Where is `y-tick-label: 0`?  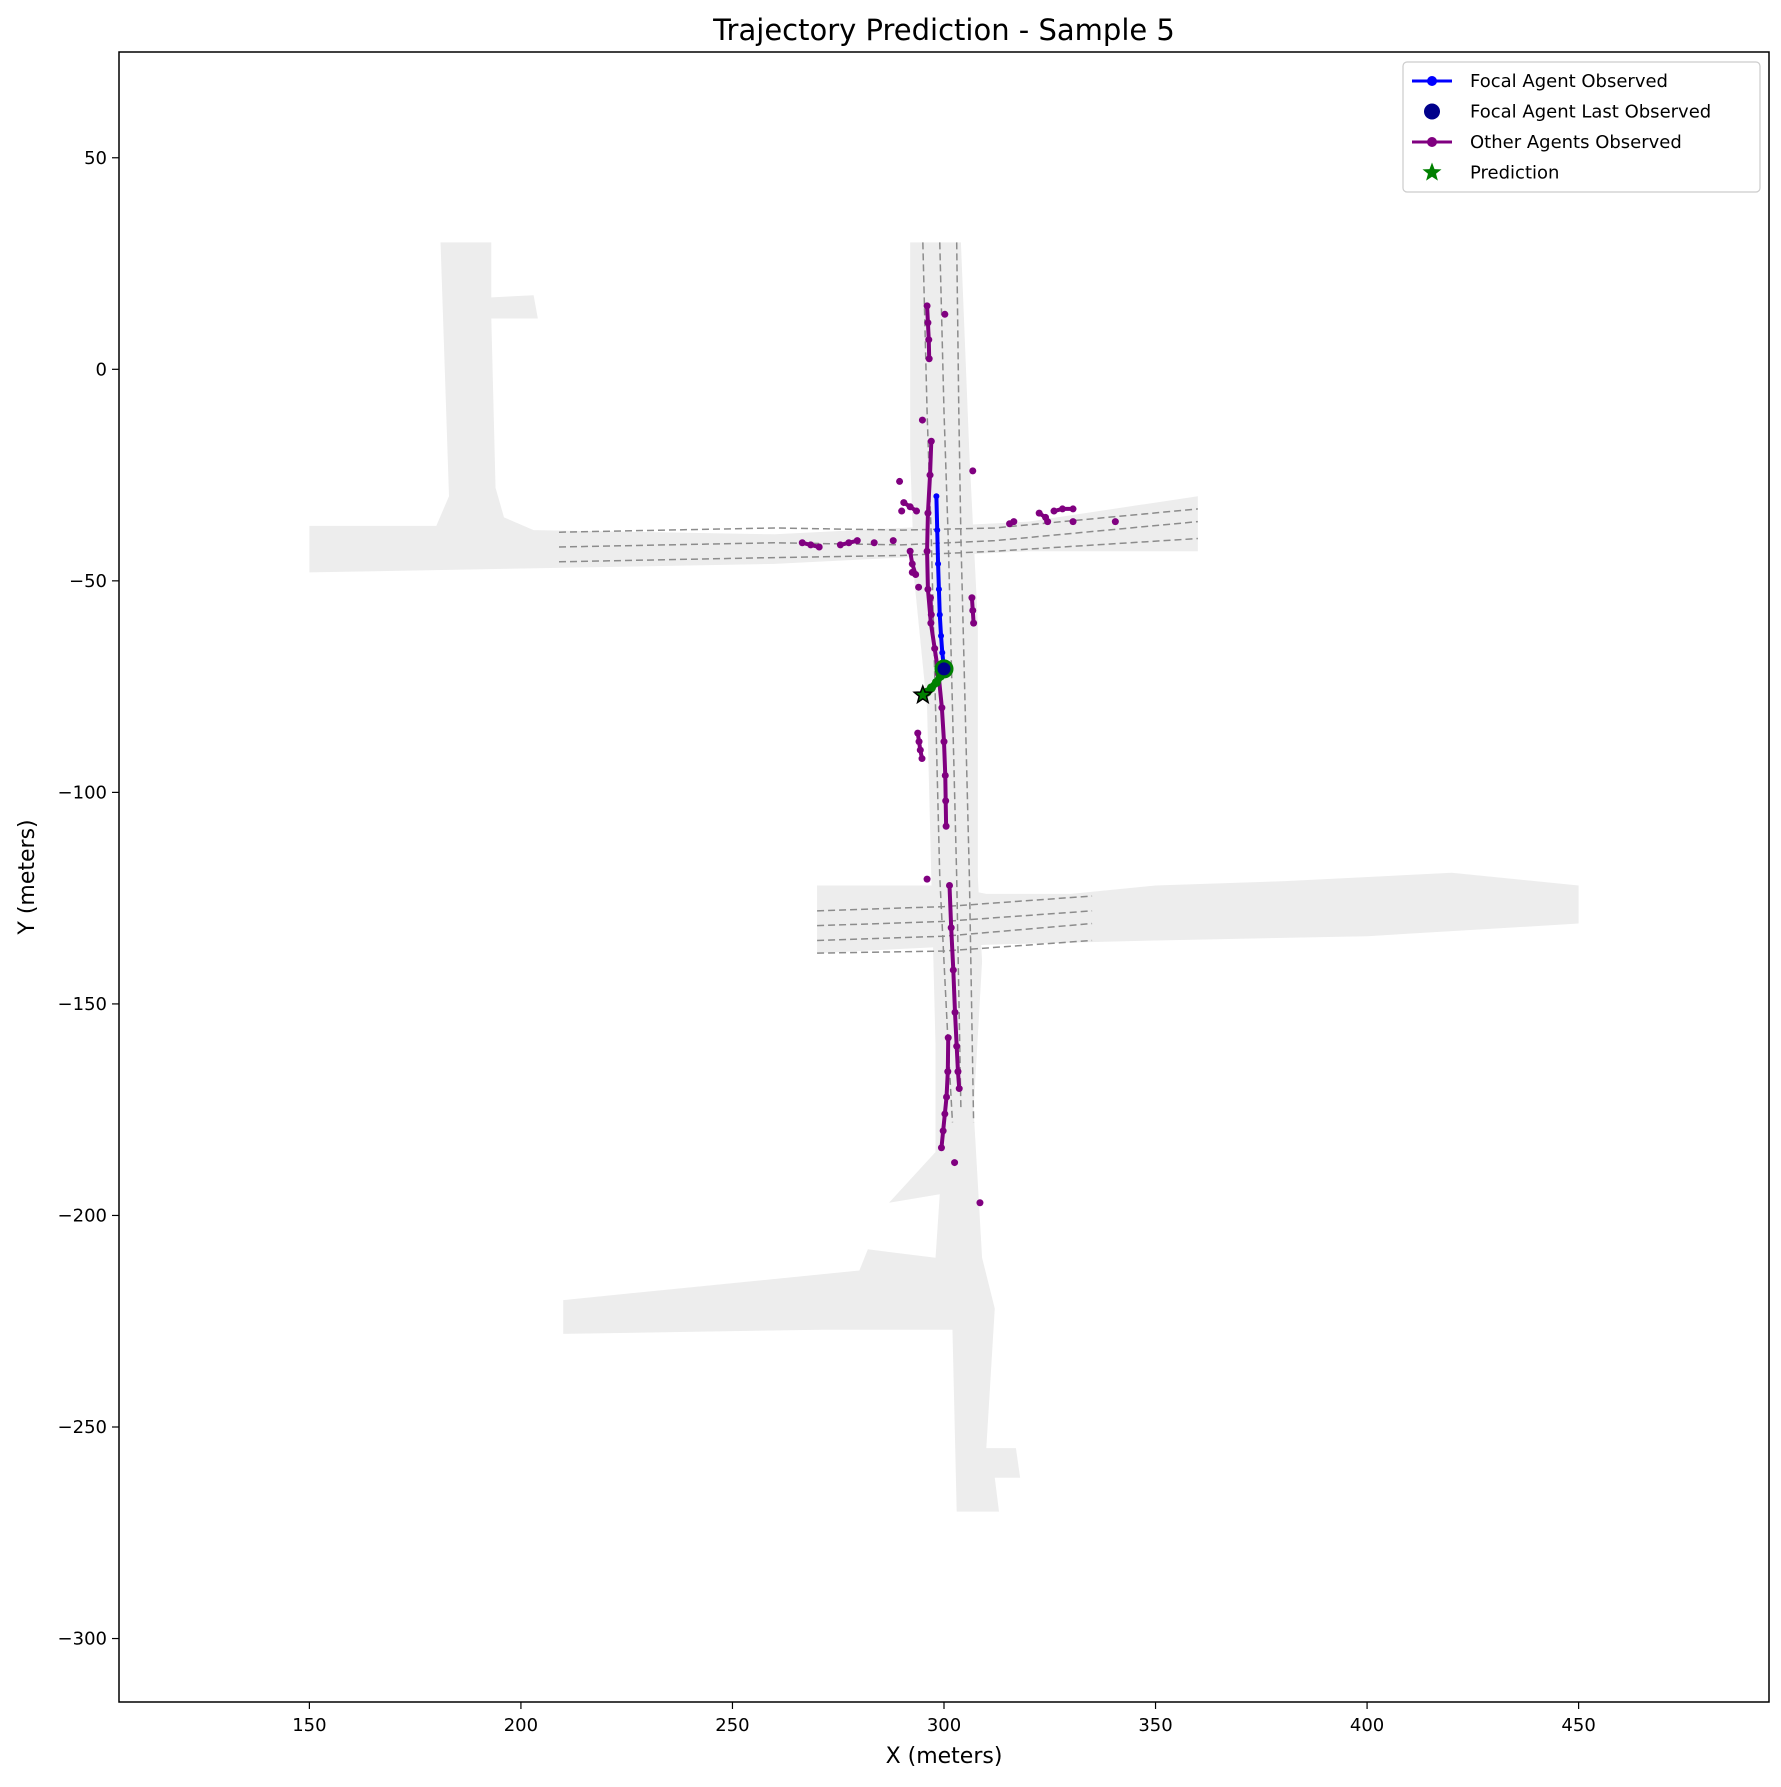
y-tick-label: 0 is located at coordinates (101, 369).